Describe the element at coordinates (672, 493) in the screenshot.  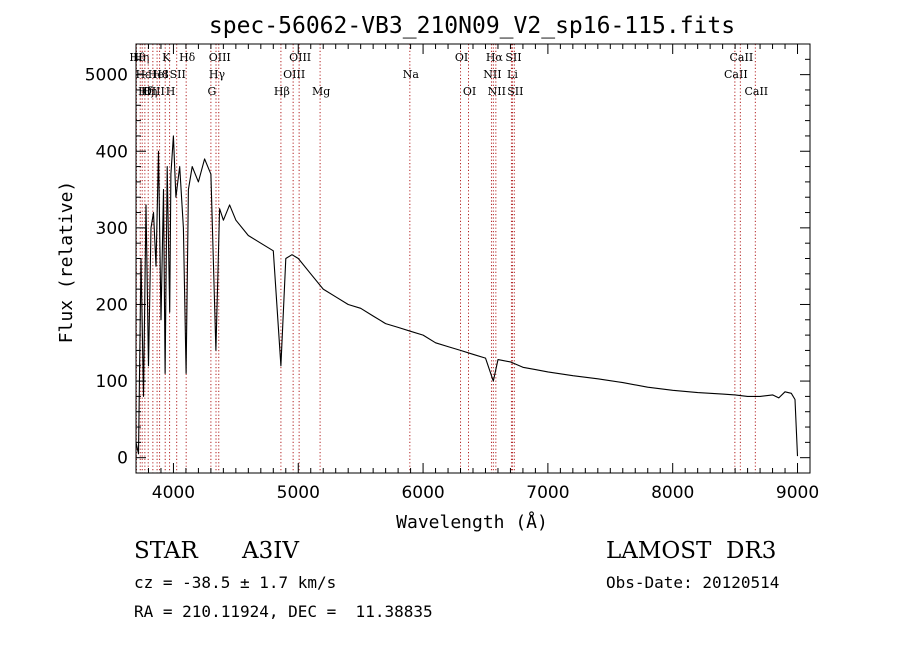
I see `x-tick-label: 8000` at that location.